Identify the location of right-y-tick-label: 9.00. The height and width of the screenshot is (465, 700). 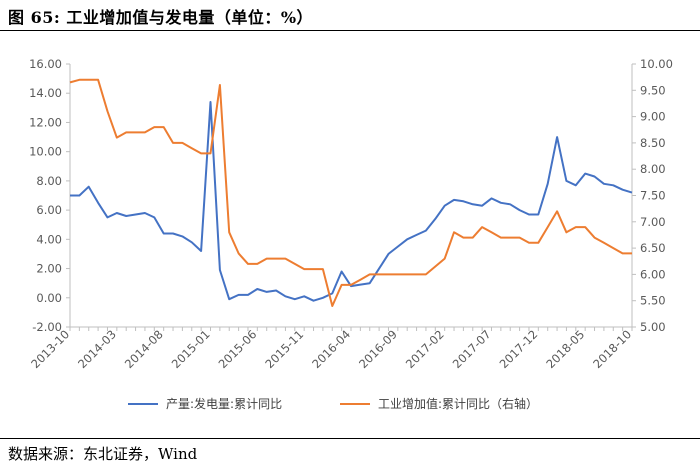
(653, 117).